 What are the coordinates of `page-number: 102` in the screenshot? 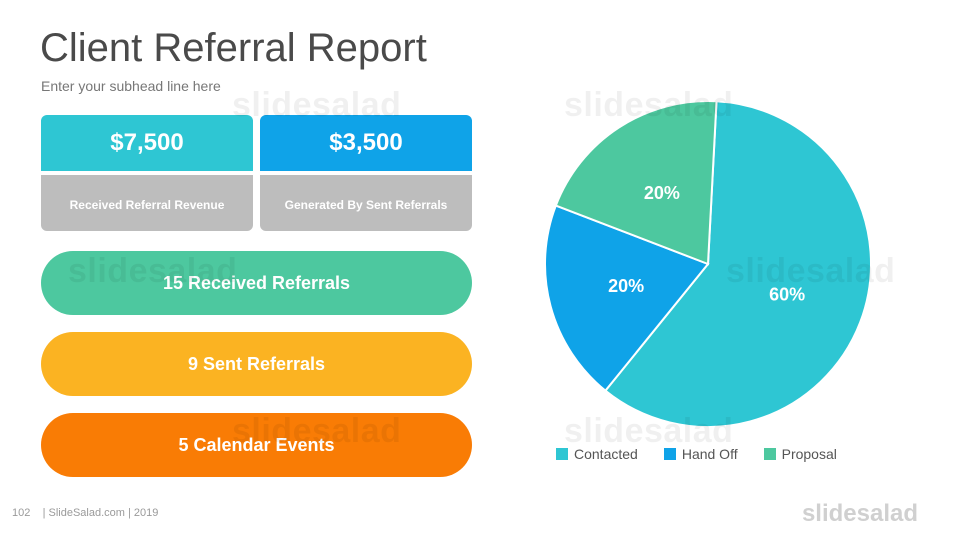 It's located at (21, 513).